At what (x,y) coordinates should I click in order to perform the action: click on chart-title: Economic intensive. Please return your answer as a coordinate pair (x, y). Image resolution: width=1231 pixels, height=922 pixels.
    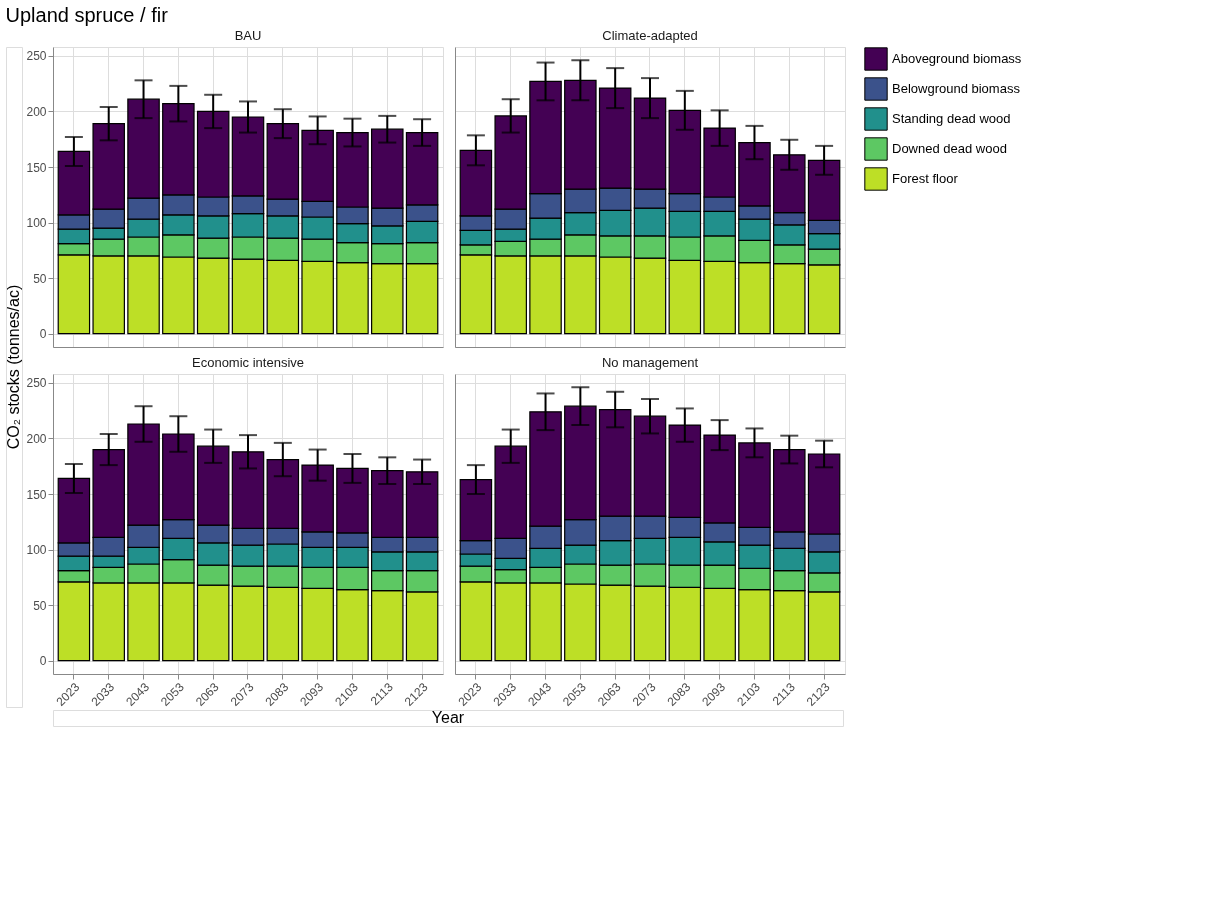
    Looking at the image, I should click on (248, 362).